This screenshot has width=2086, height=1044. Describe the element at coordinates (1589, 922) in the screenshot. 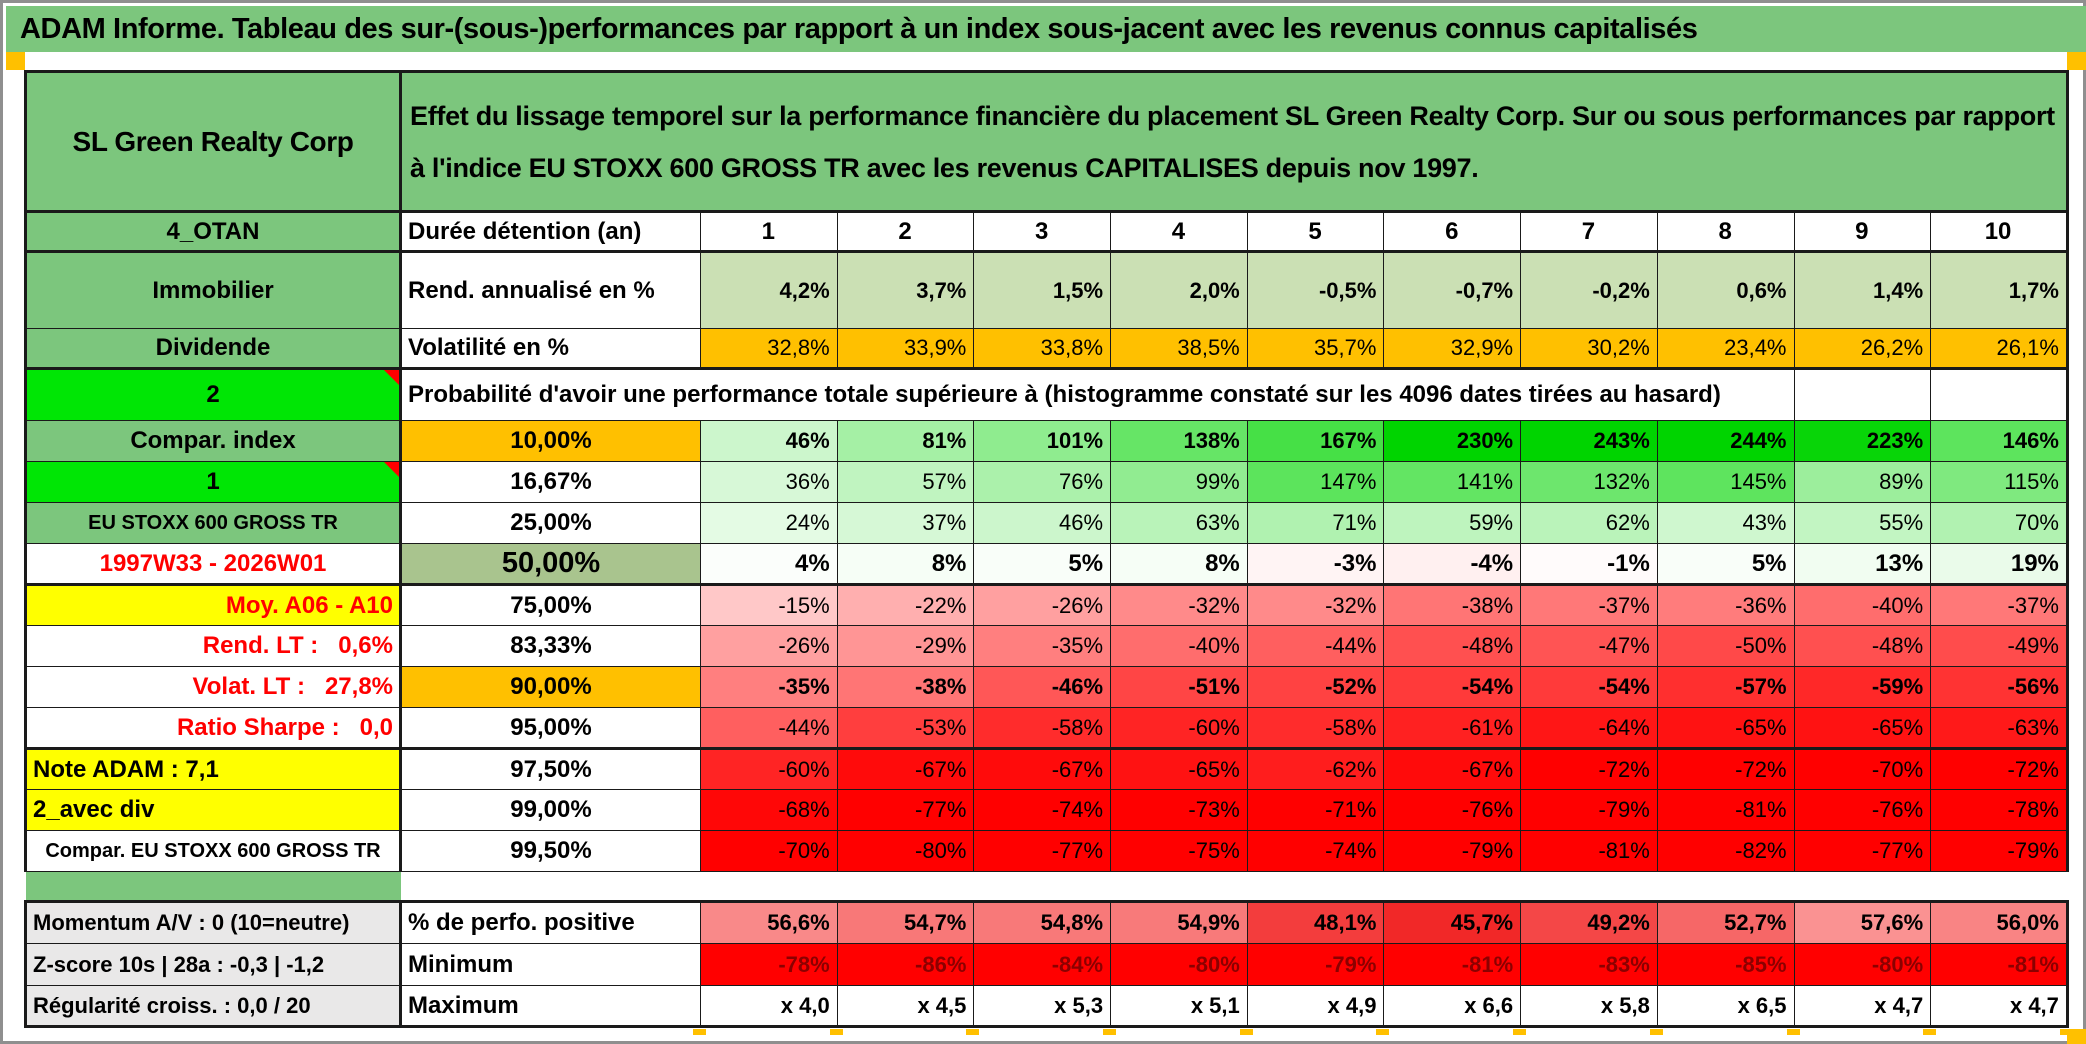

I see `positive-perf-cell: 49,2%` at that location.